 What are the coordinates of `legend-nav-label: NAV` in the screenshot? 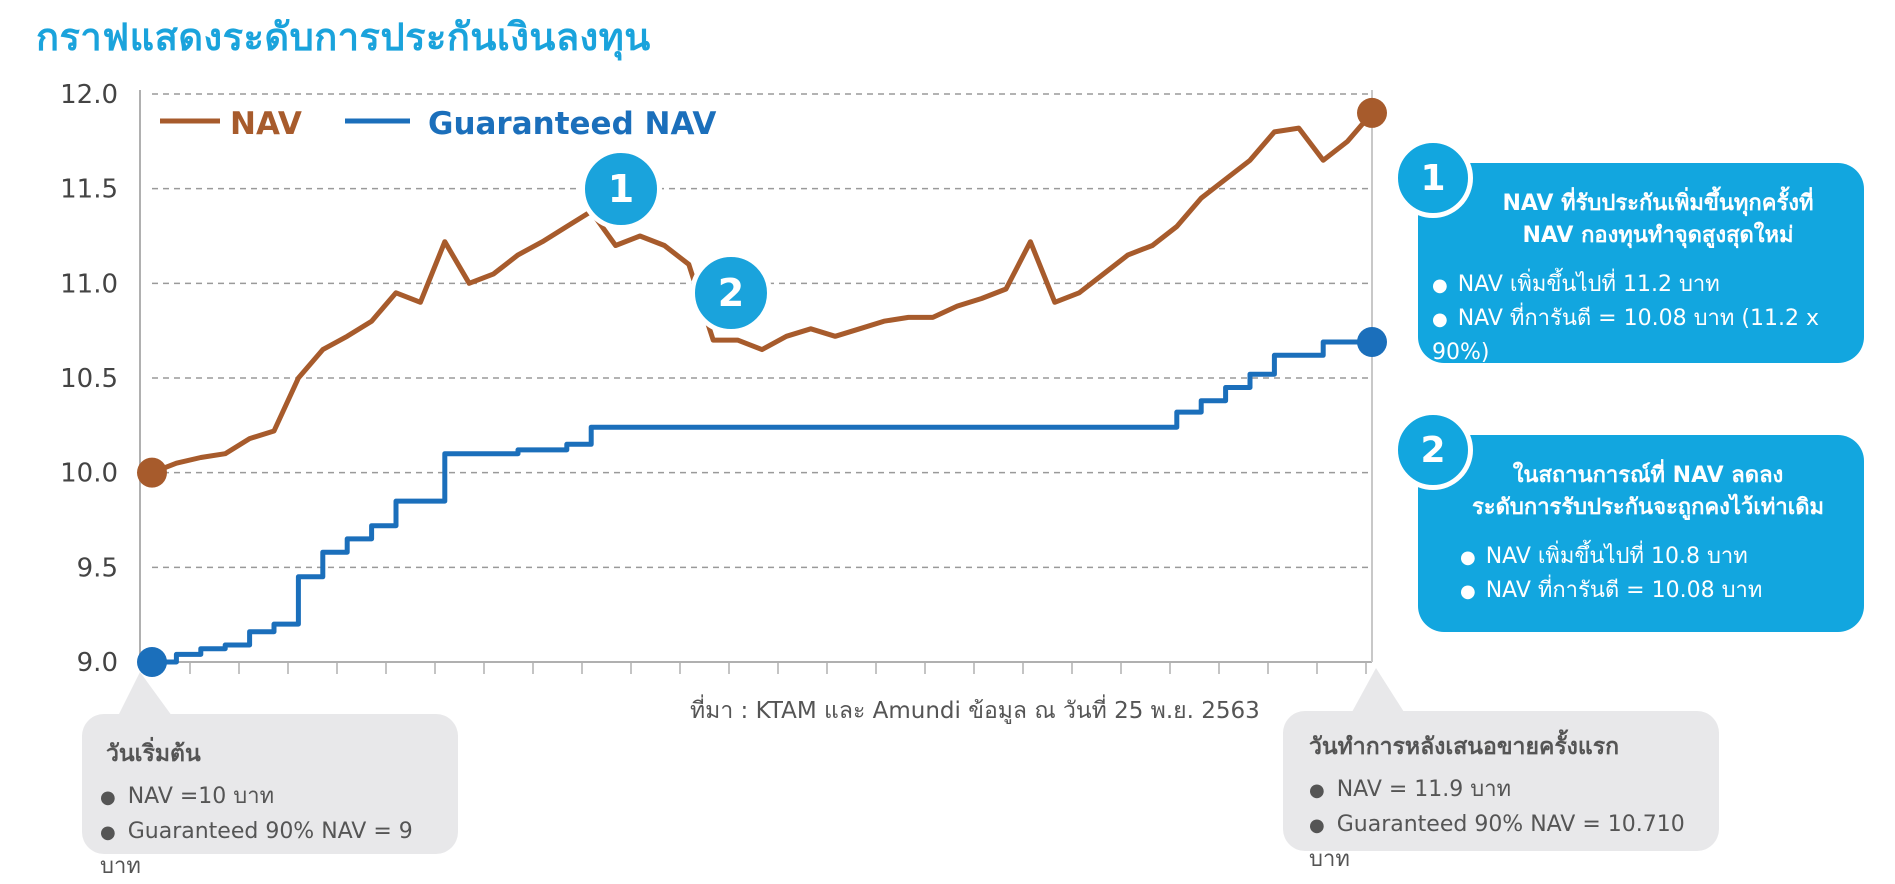 It's located at (266, 124).